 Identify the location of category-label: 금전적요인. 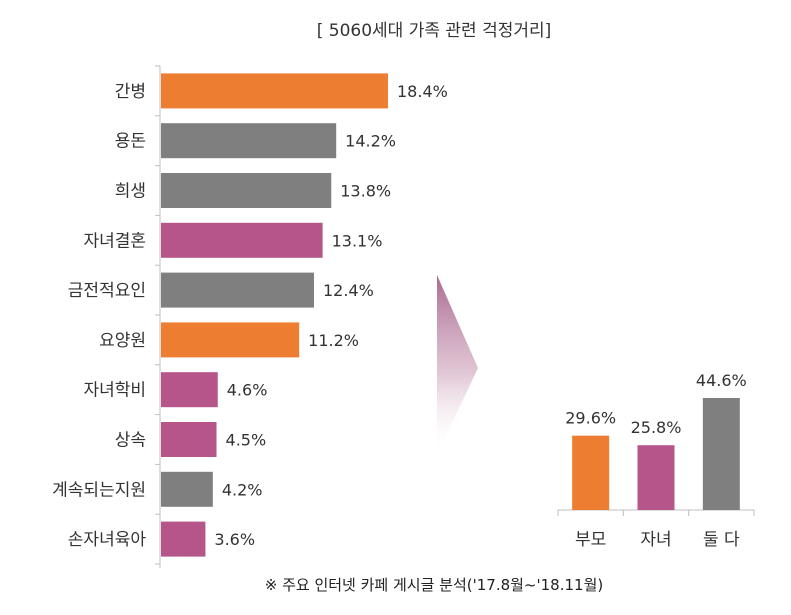
(107, 291).